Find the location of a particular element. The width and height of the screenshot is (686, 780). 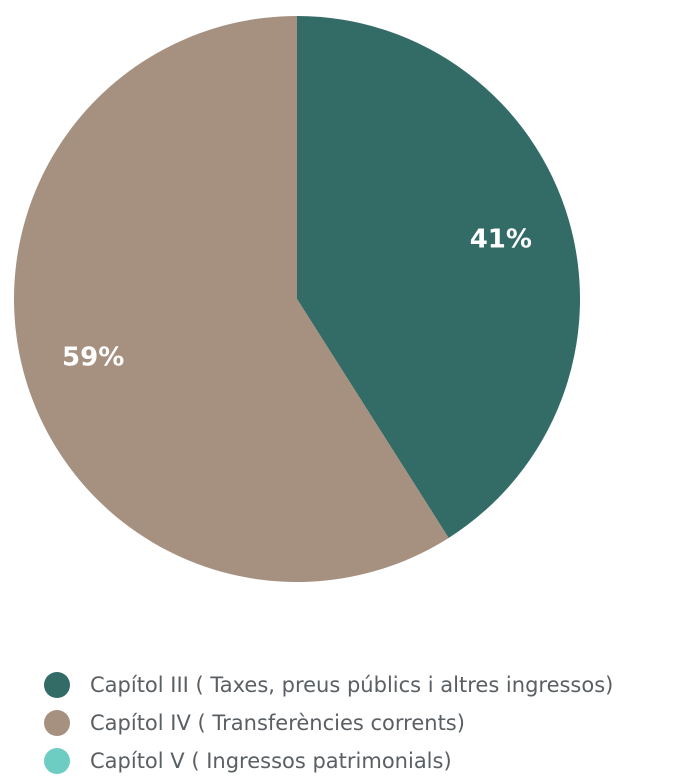

legend-label-2: Capítol IV ( Transferències corrents) is located at coordinates (277, 723).